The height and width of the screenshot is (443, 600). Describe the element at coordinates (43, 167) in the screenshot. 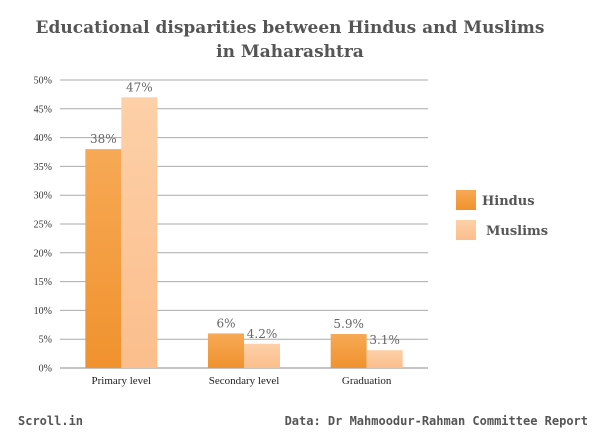

I see `y-tick-label: 35%` at that location.